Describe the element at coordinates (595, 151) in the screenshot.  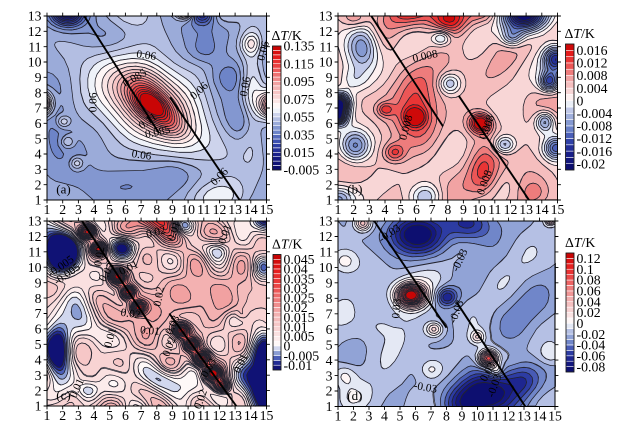
I see `svg-text: -0.016` at that location.